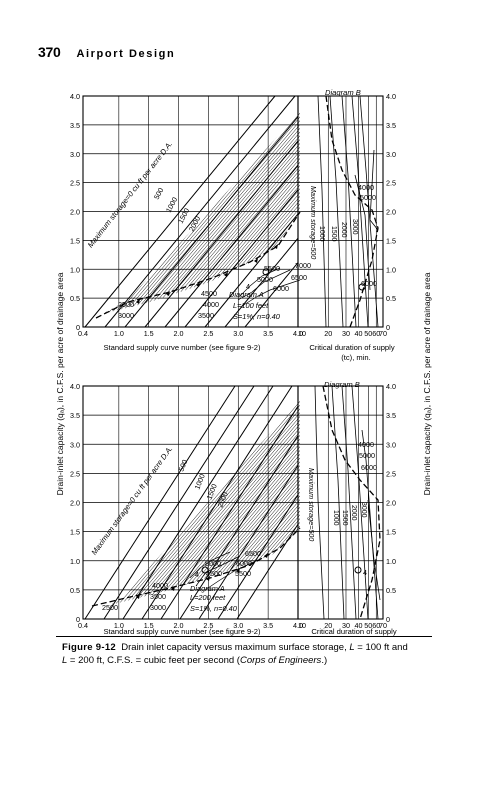 The width and height of the screenshot is (503, 800). Describe the element at coordinates (359, 625) in the screenshot. I see `b-xtick-right: 40` at that location.